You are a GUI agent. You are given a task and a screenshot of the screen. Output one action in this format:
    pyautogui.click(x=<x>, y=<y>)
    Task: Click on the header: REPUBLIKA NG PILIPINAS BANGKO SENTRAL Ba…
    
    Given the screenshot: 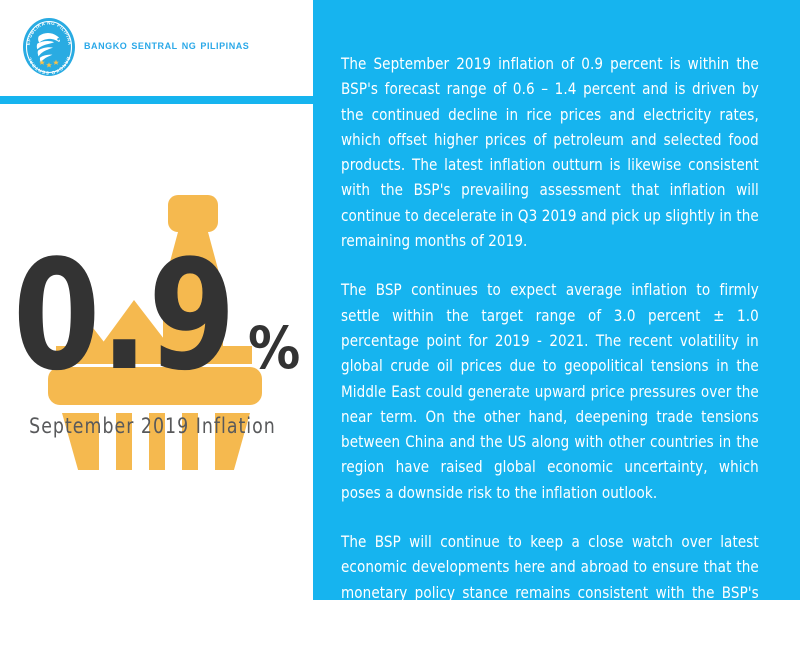 What is the action you would take?
    pyautogui.click(x=156, y=48)
    